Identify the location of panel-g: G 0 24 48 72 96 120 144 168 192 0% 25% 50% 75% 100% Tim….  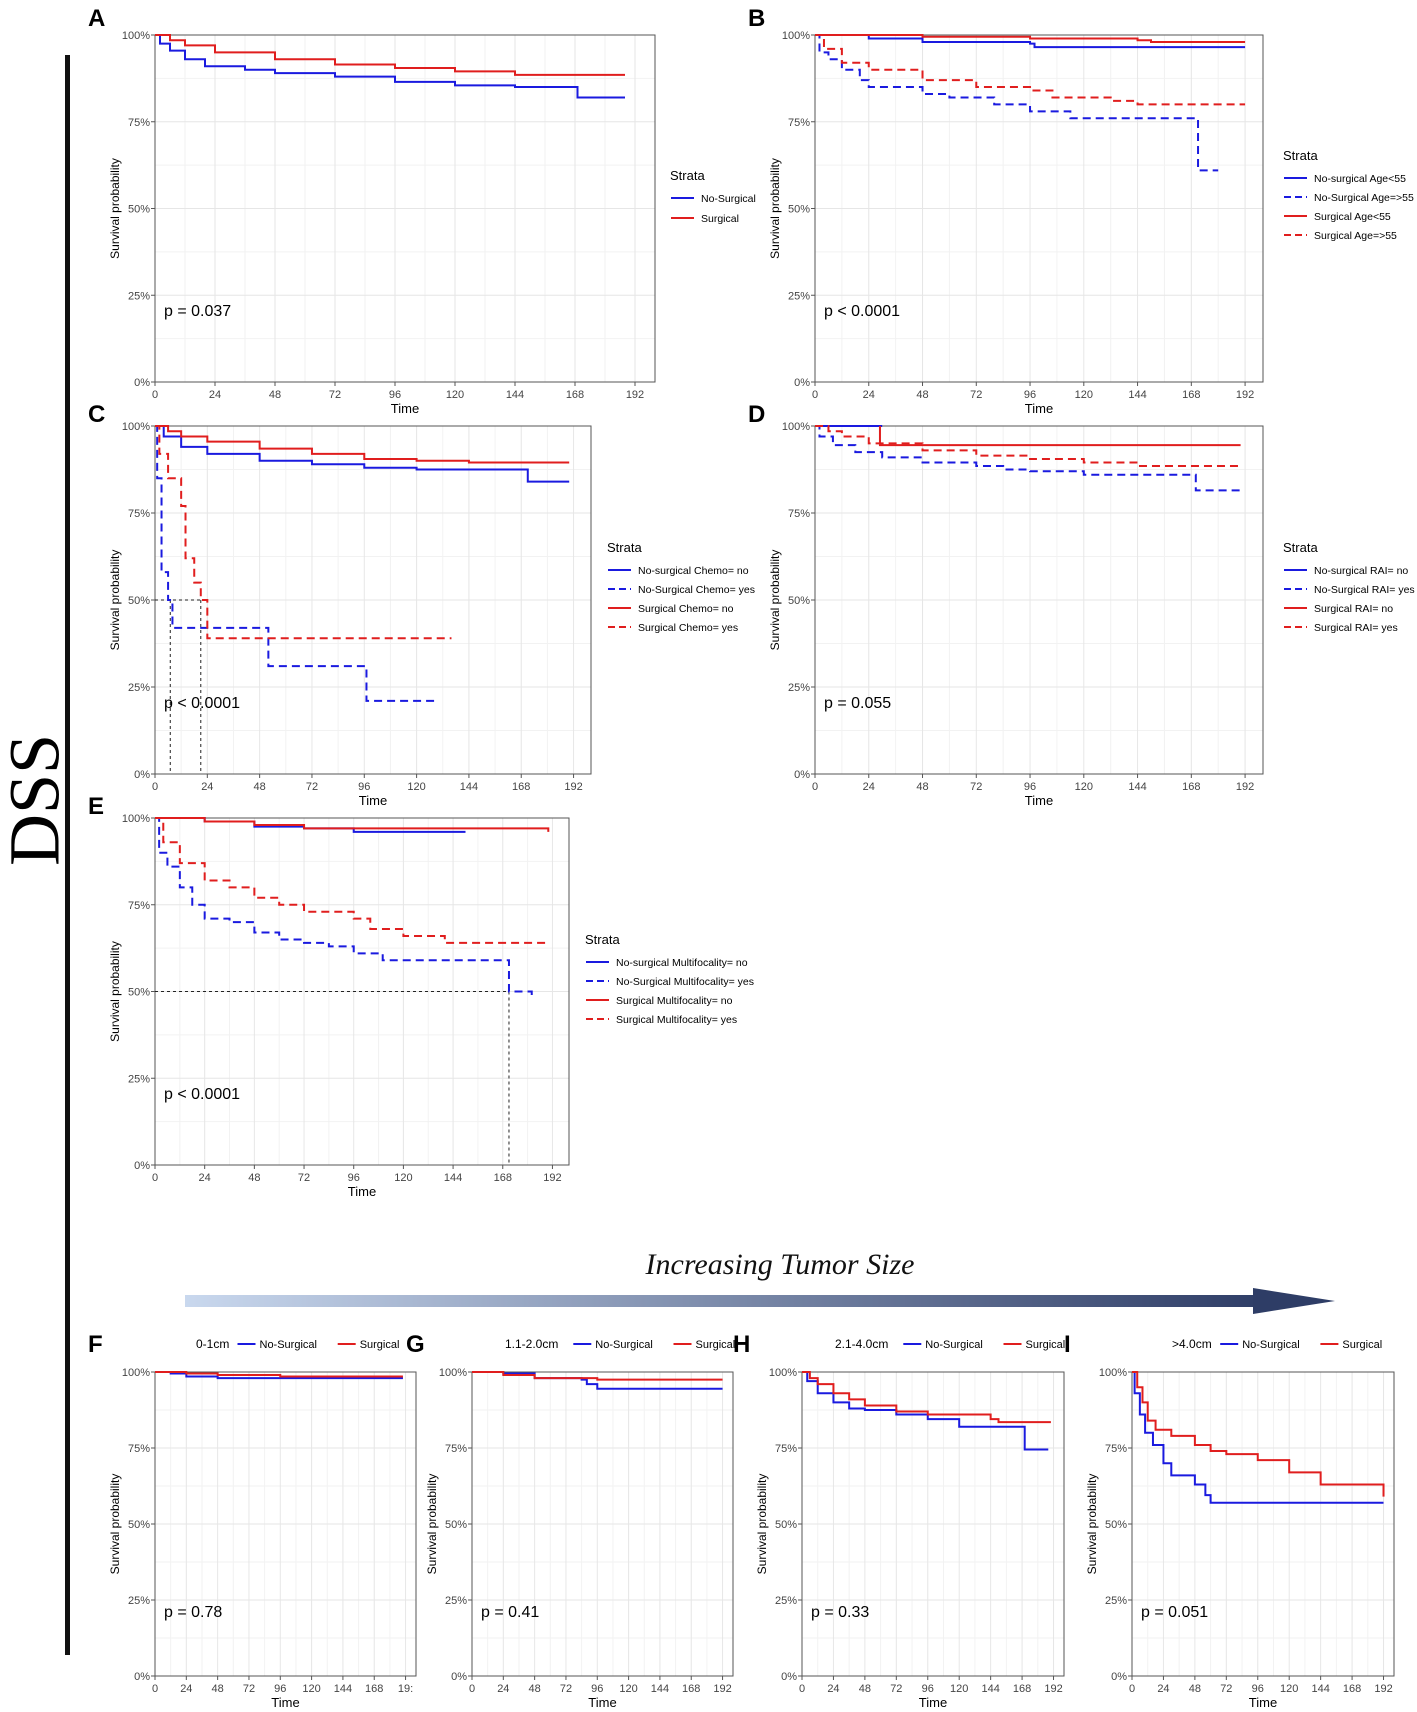
(570, 1520).